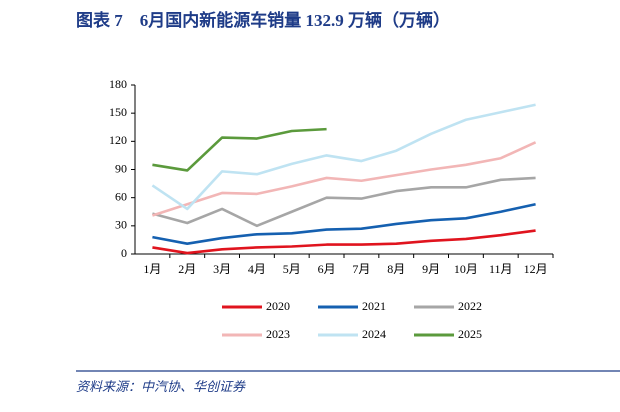 This screenshot has height=412, width=620. I want to click on legend-label: 2022, so click(470, 306).